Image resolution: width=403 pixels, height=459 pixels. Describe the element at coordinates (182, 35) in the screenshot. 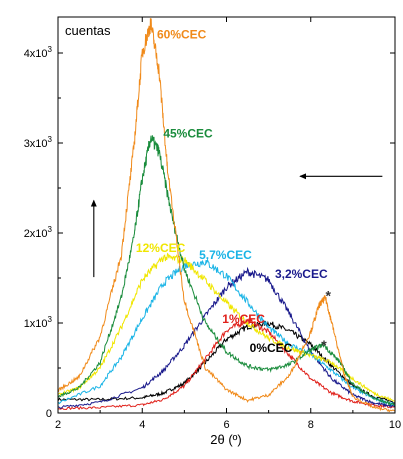

I see `series-label-60-cec: 60%CEC` at that location.